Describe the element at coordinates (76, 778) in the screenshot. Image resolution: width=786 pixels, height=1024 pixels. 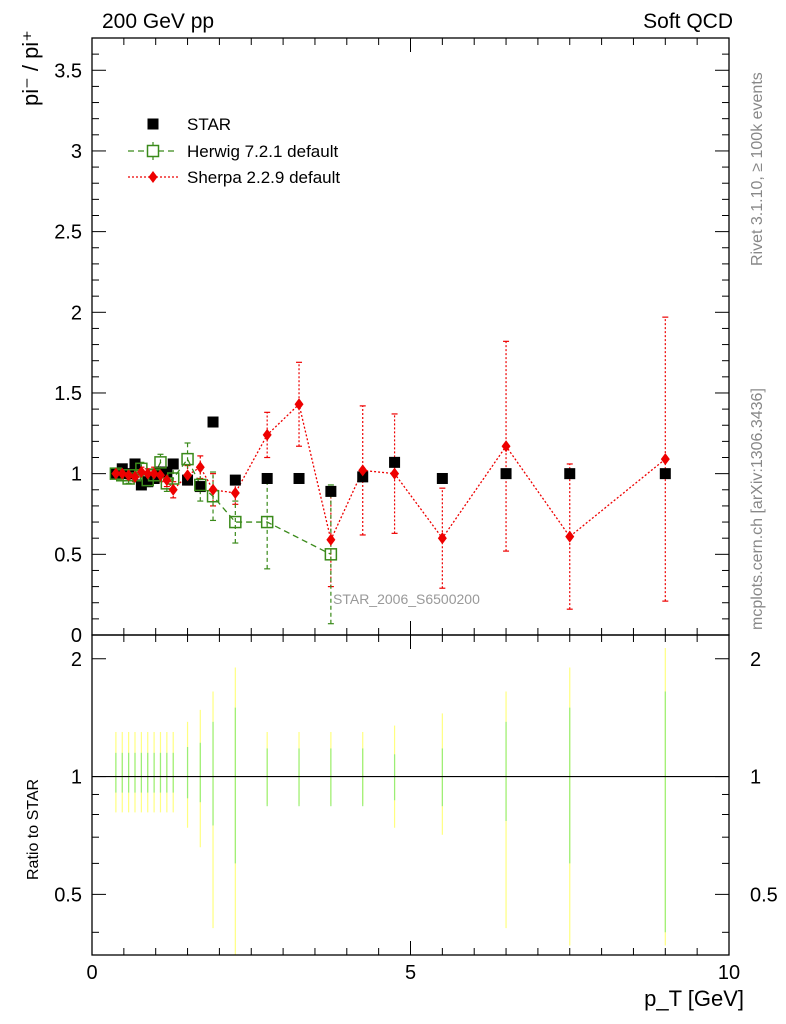
I see `y-tick-label-left: 1` at that location.